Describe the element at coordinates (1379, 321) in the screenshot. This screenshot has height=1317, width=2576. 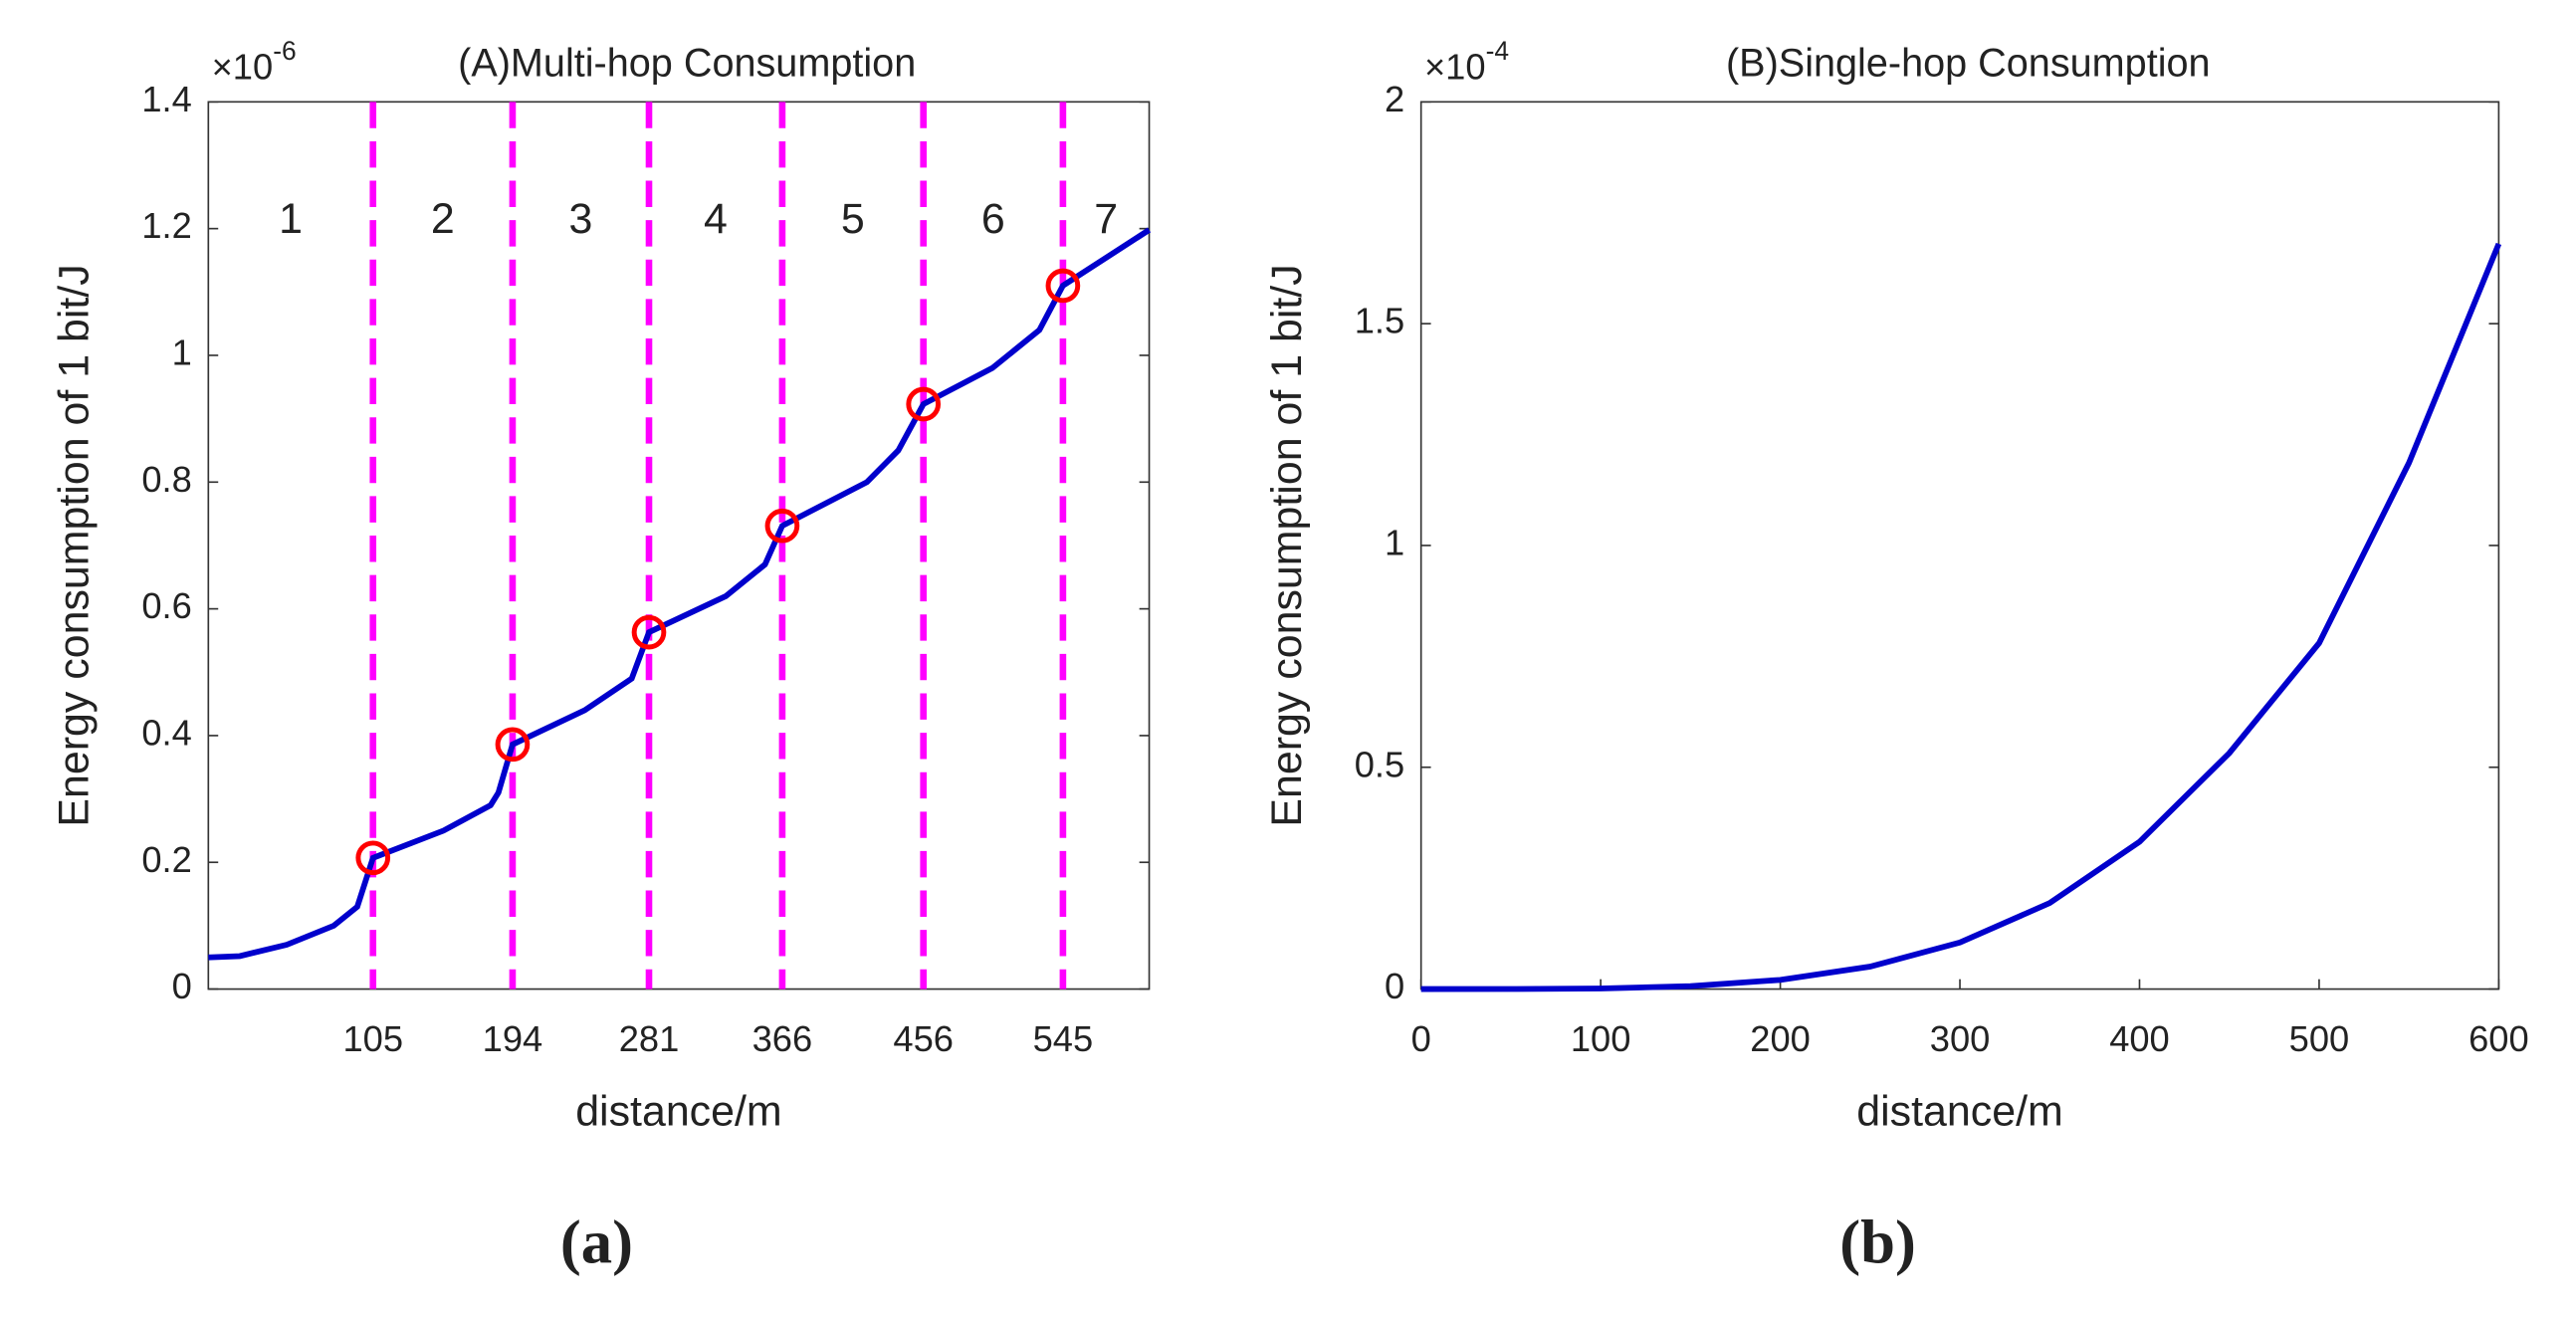
I see `y-tick-label: 1.5` at that location.